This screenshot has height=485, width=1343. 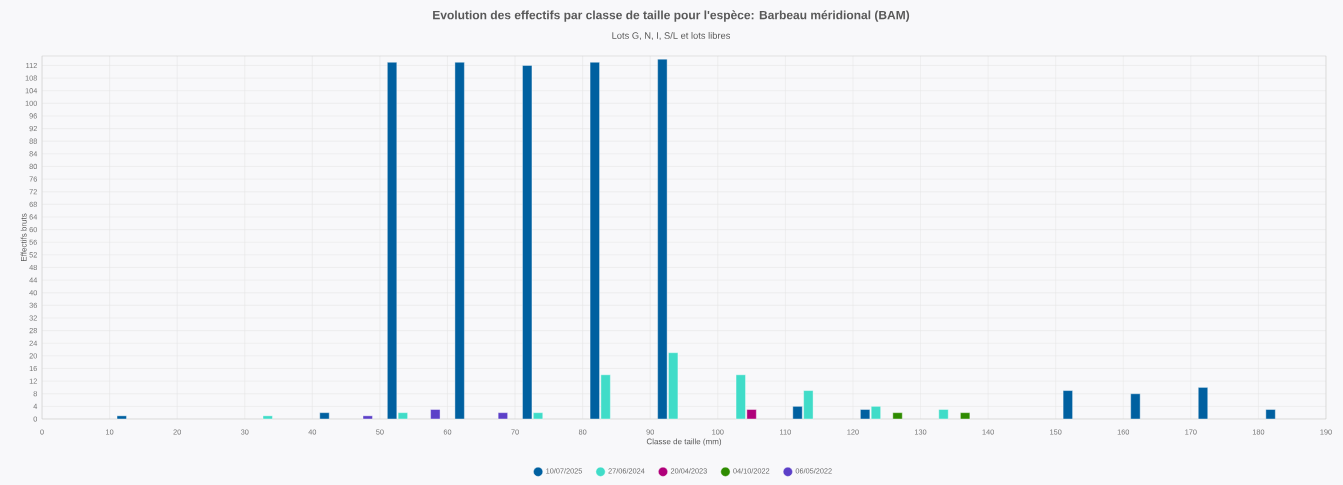 I want to click on chart-title: Evolution des effectifs par classe de taille pour l'espèce: Barbeau méridional (BAM), so click(x=671, y=16).